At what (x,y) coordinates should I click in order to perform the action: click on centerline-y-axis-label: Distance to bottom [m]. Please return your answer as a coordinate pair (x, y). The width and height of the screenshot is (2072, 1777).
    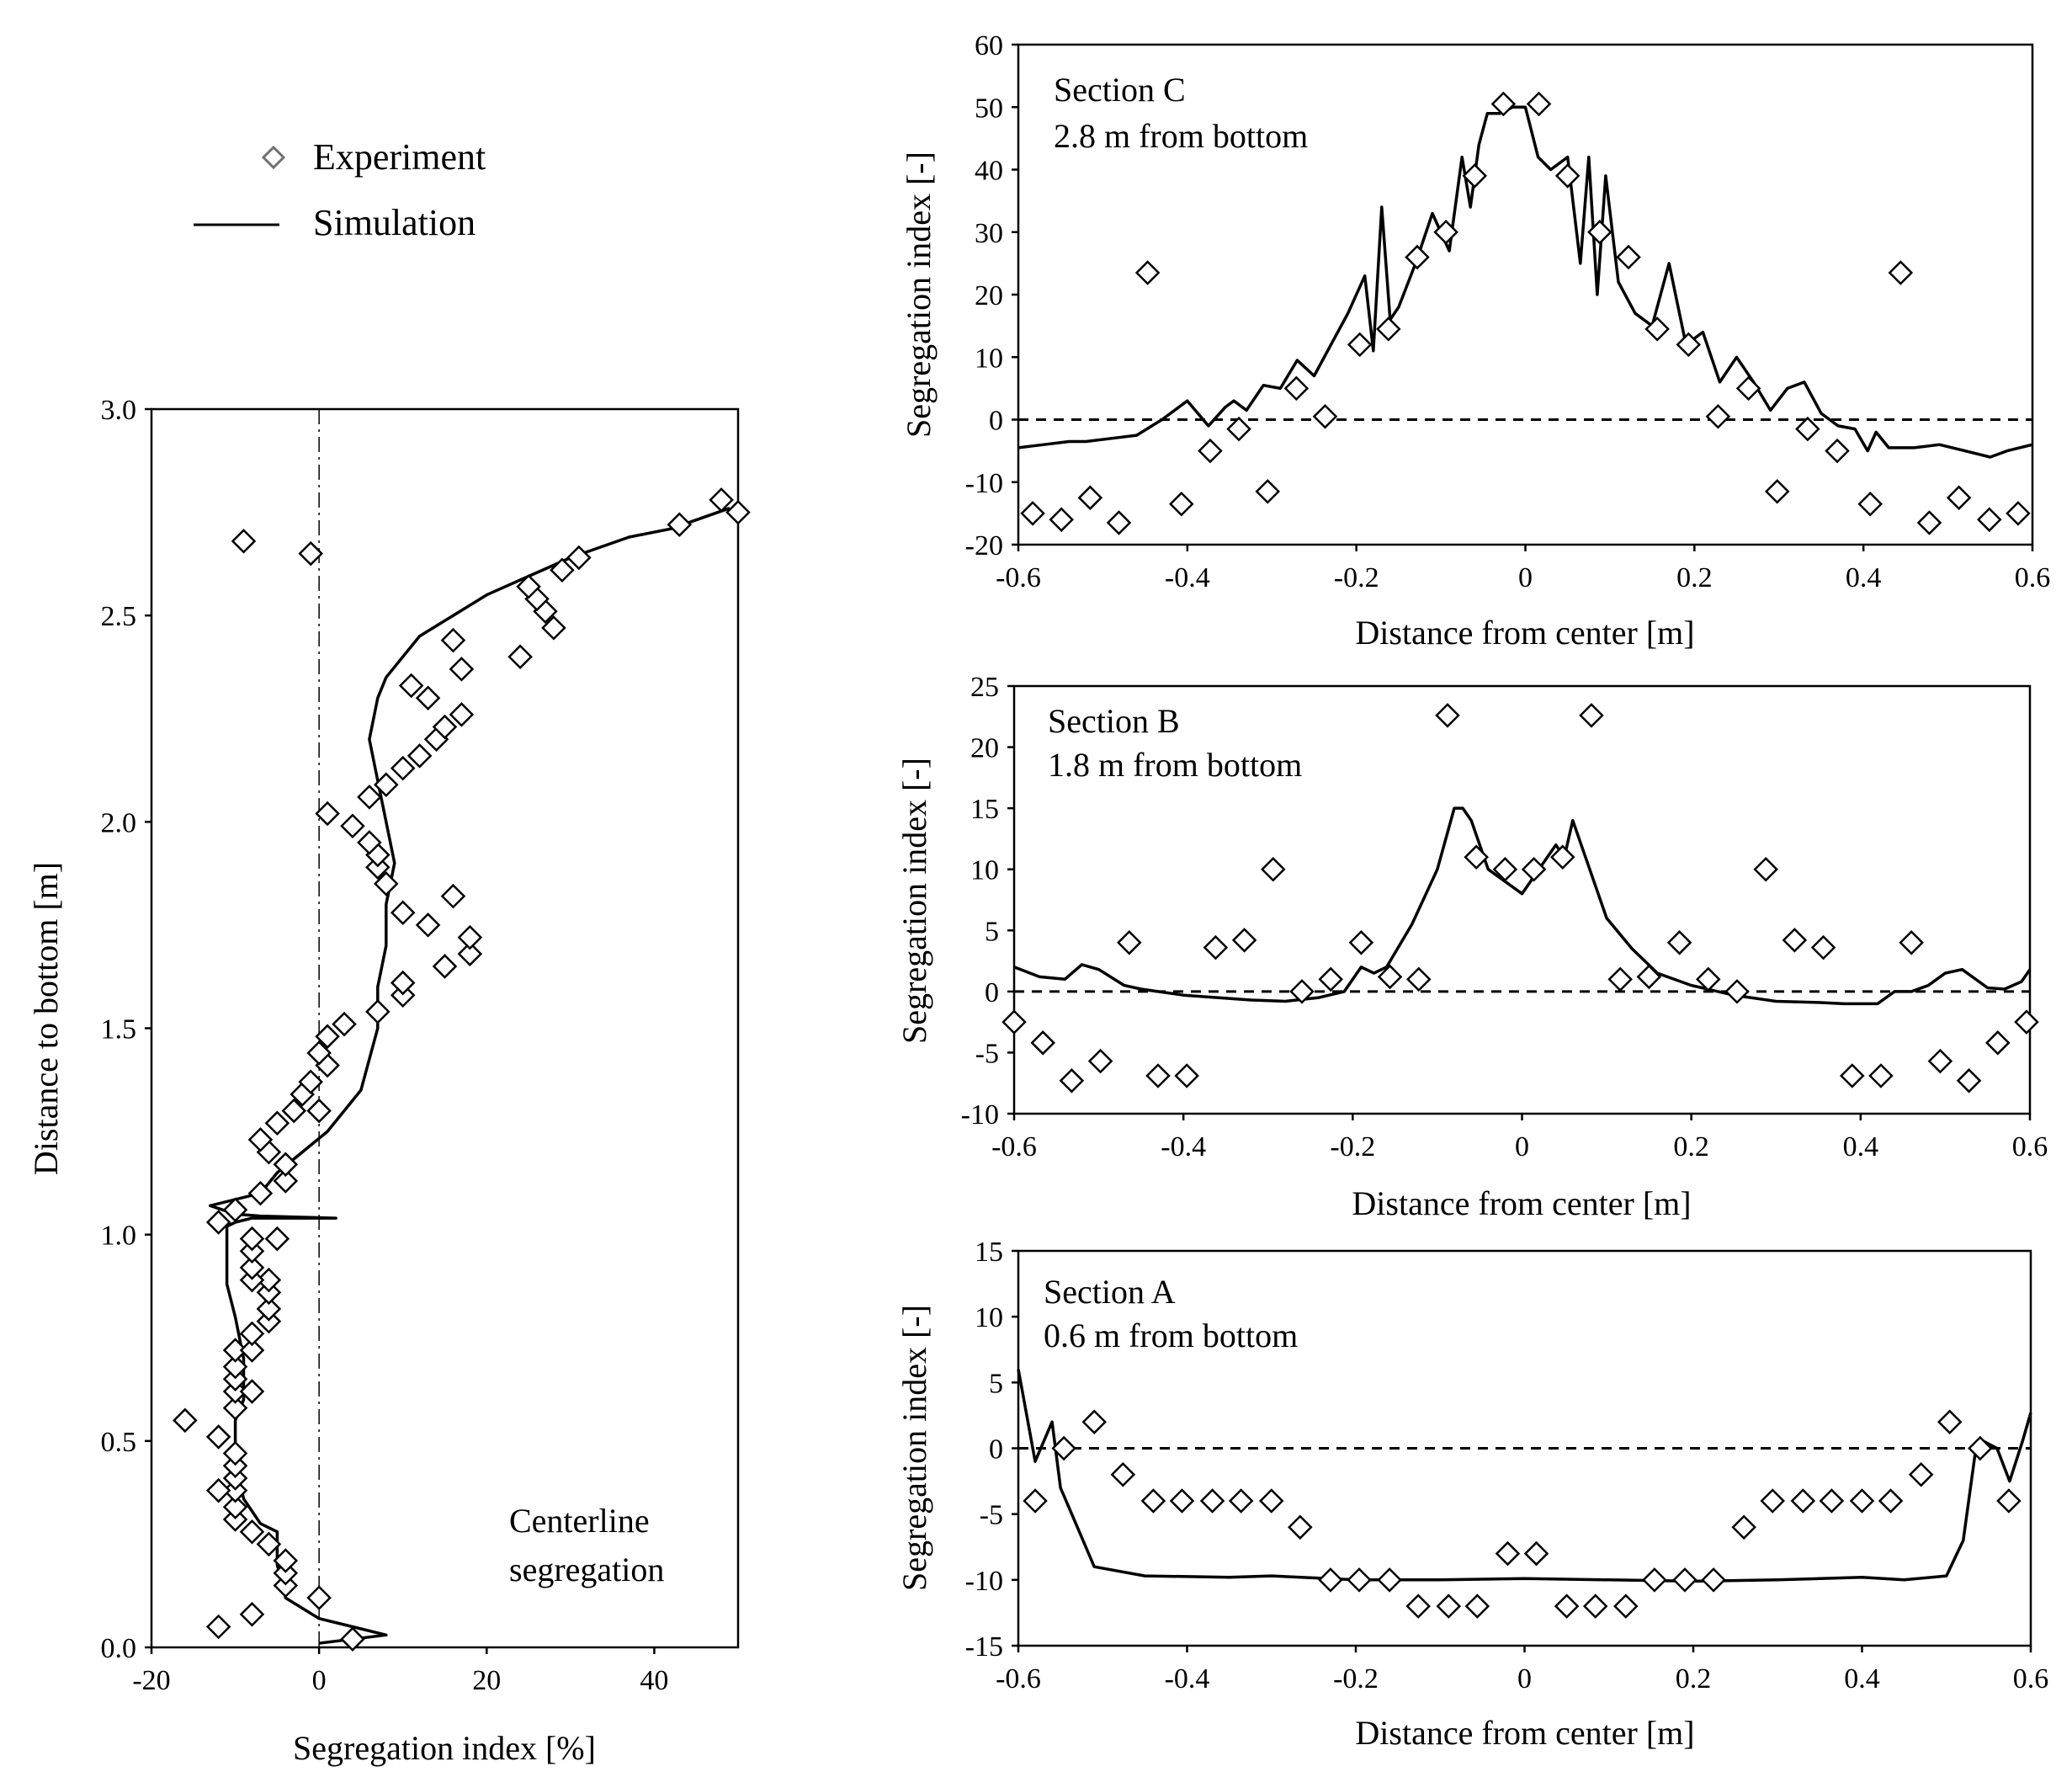
    Looking at the image, I should click on (46, 1018).